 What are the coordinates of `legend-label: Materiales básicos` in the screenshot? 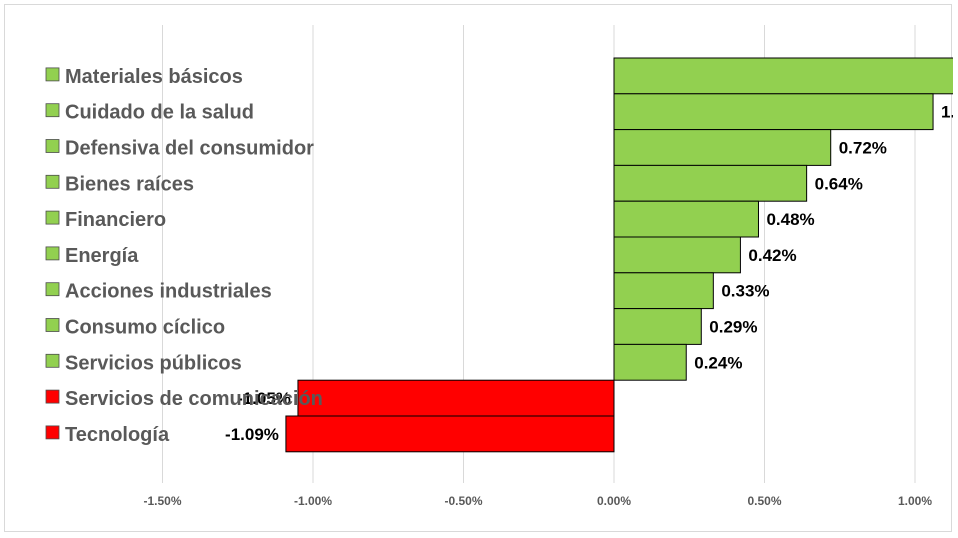 It's located at (154, 77).